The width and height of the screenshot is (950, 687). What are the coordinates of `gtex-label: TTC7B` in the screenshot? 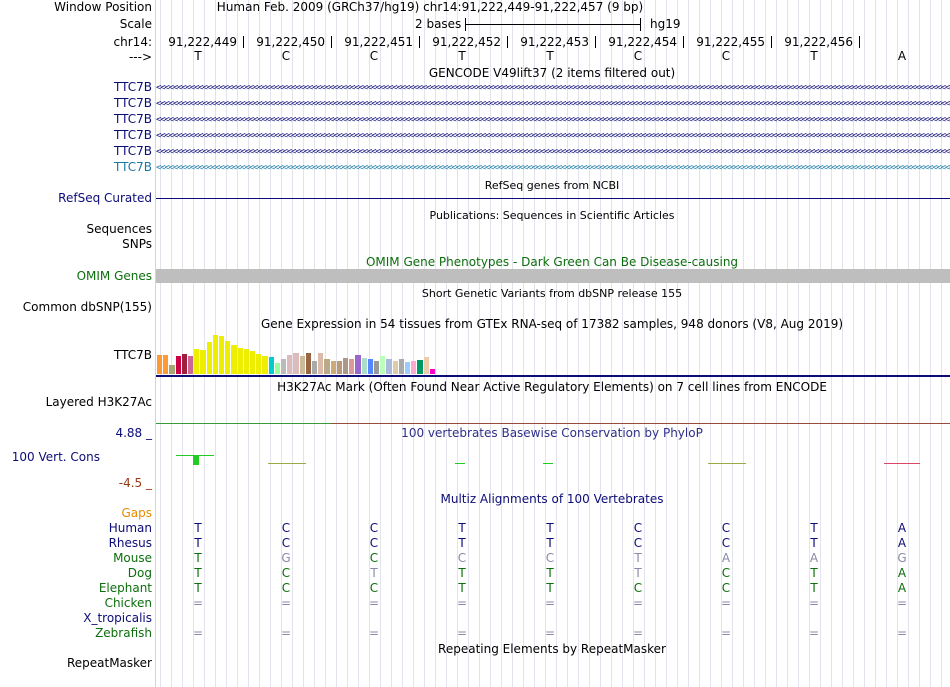 It's located at (133, 355).